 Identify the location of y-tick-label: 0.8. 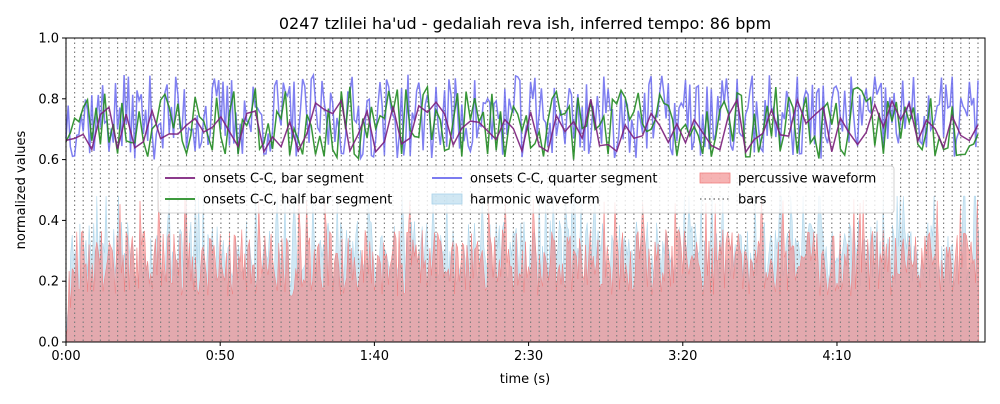
(48, 99).